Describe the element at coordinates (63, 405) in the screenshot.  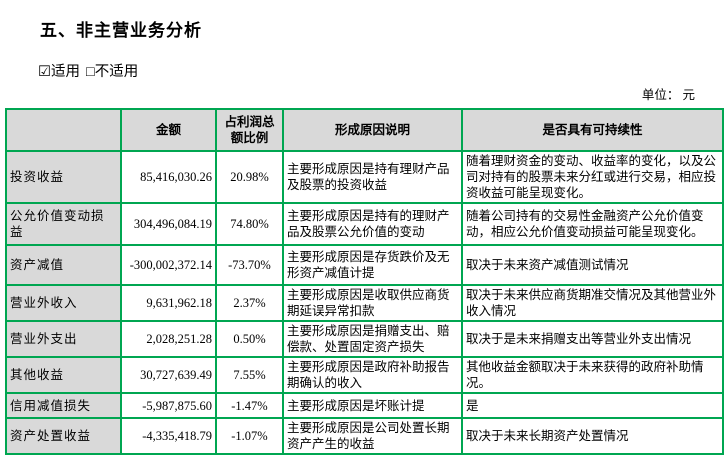
I see `row-item-label: 信用减值损失` at that location.